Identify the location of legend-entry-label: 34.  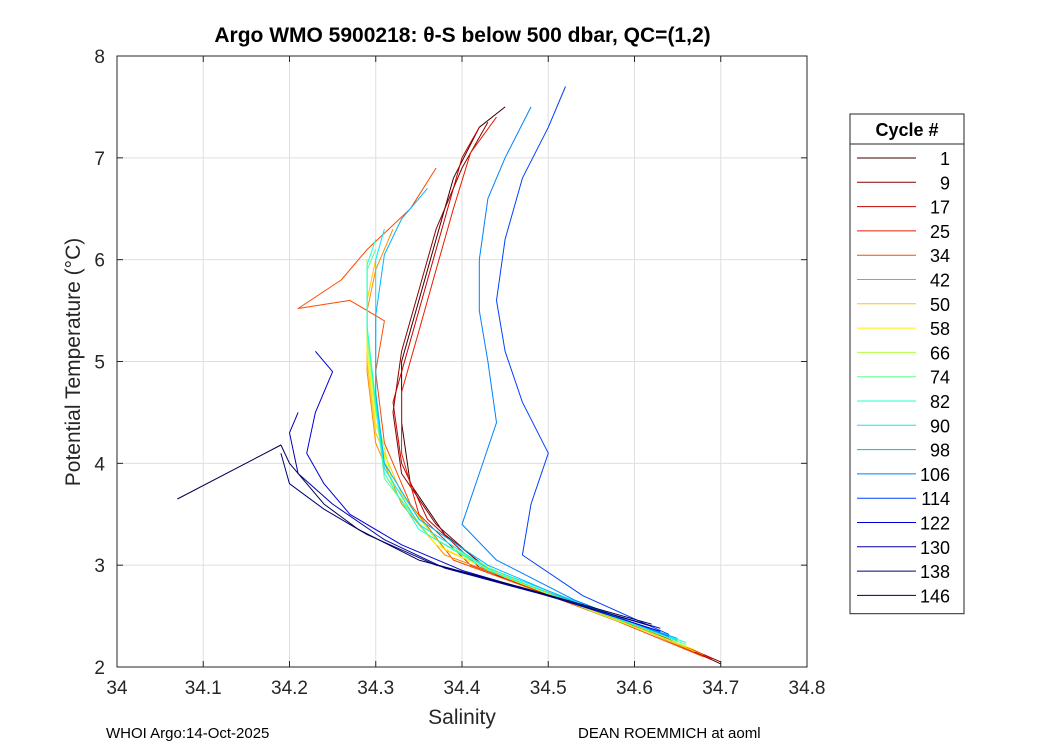
(940, 256).